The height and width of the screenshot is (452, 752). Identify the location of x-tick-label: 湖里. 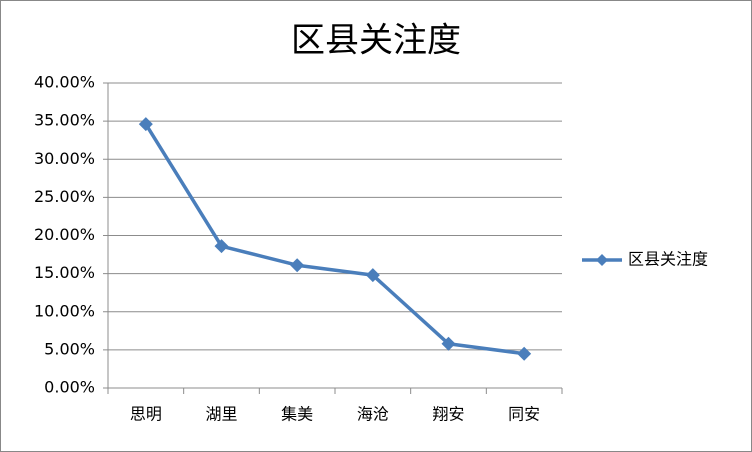
(221, 414).